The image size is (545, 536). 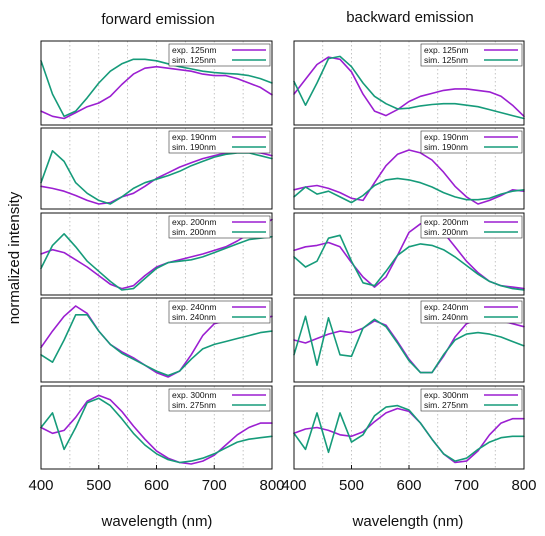 What do you see at coordinates (408, 521) in the screenshot?
I see `x-axis-label-right: wavelength (nm)` at bounding box center [408, 521].